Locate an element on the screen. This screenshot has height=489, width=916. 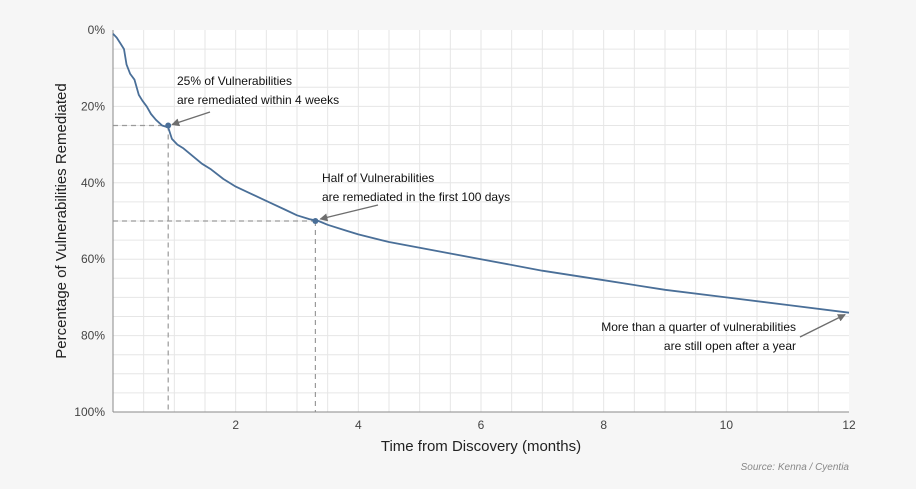
y-tick-label: 0% is located at coordinates (97, 30).